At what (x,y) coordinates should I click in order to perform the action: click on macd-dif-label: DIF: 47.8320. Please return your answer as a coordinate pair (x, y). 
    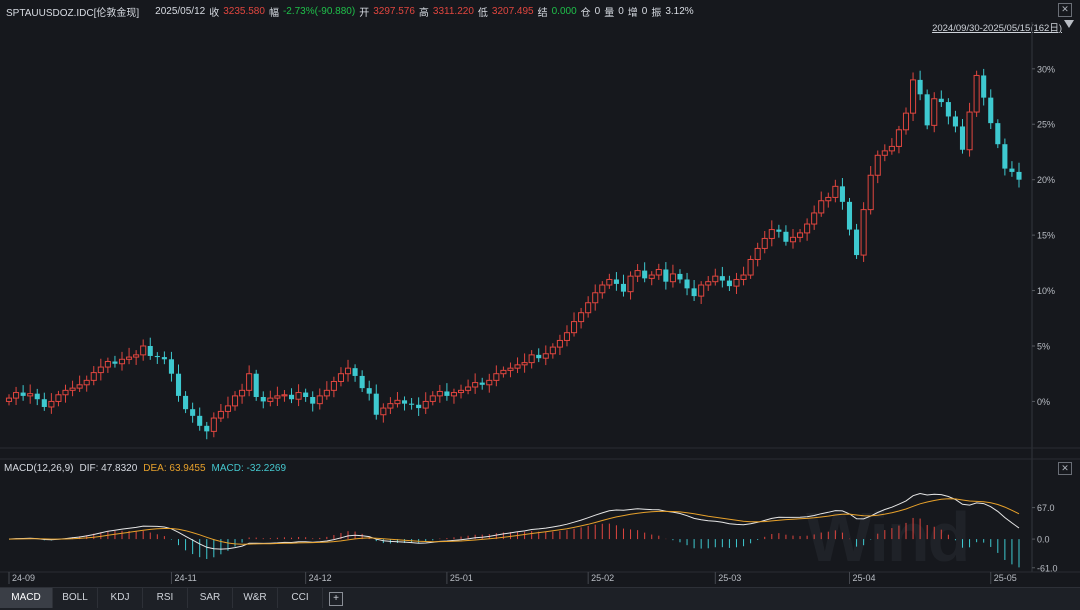
    Looking at the image, I should click on (108, 468).